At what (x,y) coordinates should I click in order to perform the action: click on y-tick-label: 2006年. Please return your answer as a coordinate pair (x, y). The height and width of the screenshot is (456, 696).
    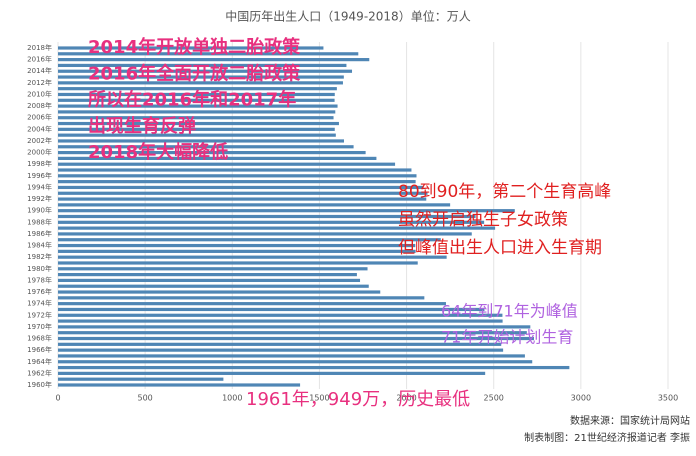
    Looking at the image, I should click on (39, 117).